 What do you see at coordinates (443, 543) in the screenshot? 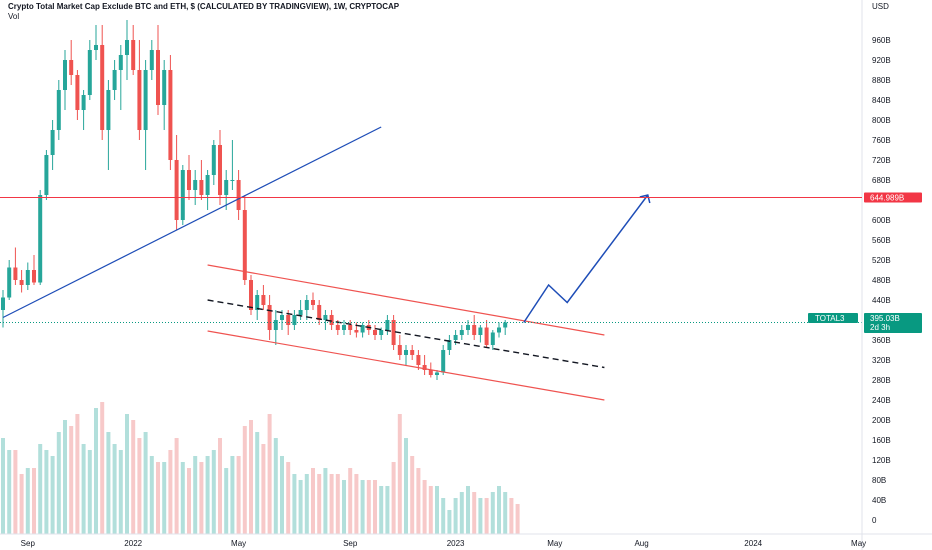
I see `time-axis: Sep 2022 May Sep 2023 May Aug 2024 May` at bounding box center [443, 543].